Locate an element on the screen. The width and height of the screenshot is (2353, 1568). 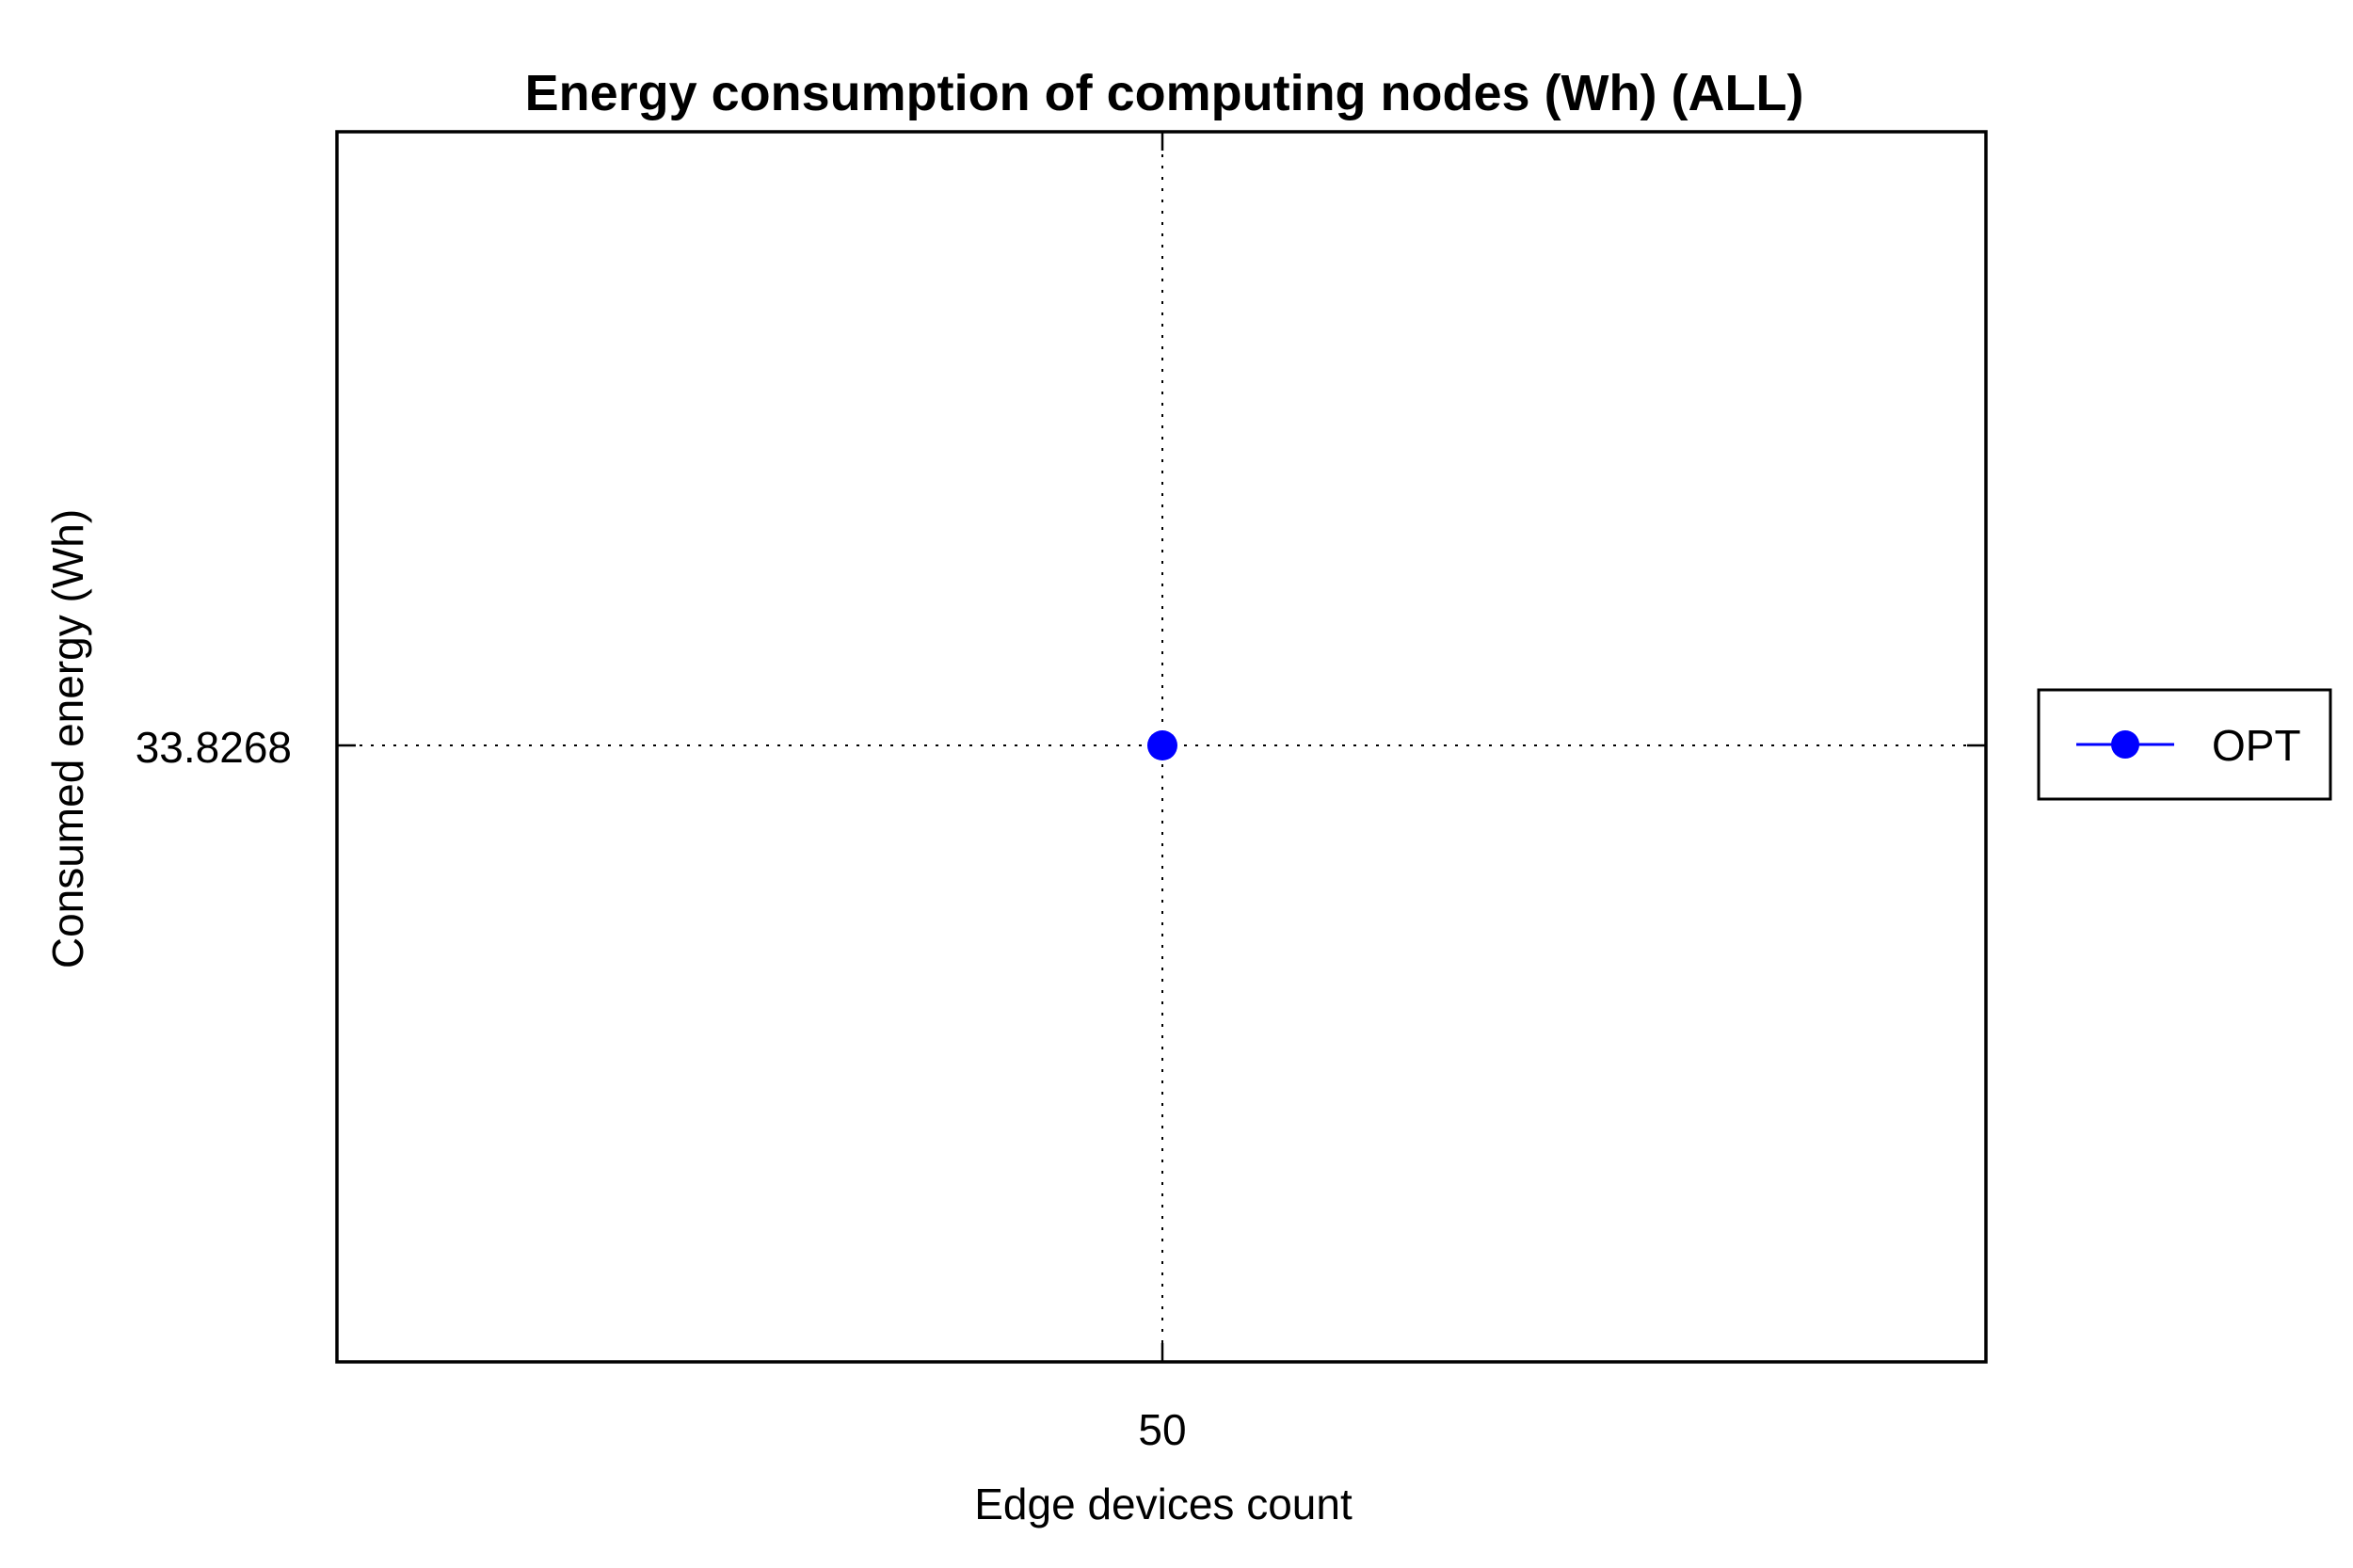
legend-label-opt: OPT is located at coordinates (2256, 745).